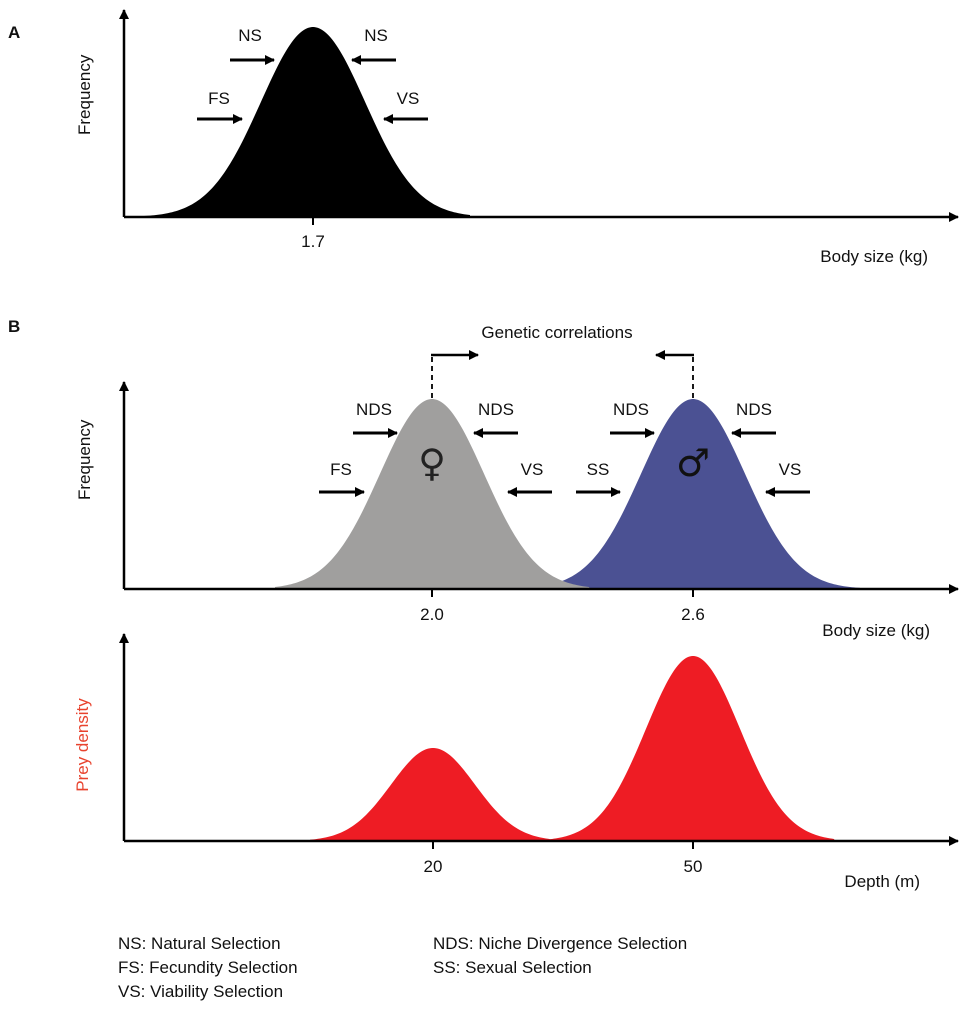 The height and width of the screenshot is (1010, 962). I want to click on female-curve, so click(432, 494).